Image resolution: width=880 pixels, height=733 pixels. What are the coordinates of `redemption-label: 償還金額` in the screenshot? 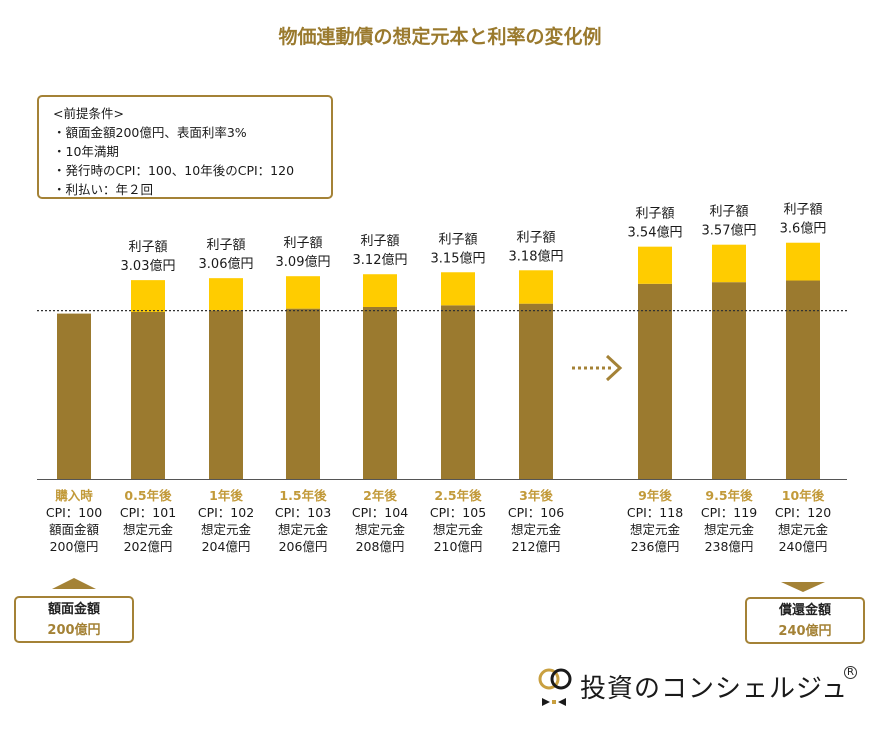 It's located at (804, 610).